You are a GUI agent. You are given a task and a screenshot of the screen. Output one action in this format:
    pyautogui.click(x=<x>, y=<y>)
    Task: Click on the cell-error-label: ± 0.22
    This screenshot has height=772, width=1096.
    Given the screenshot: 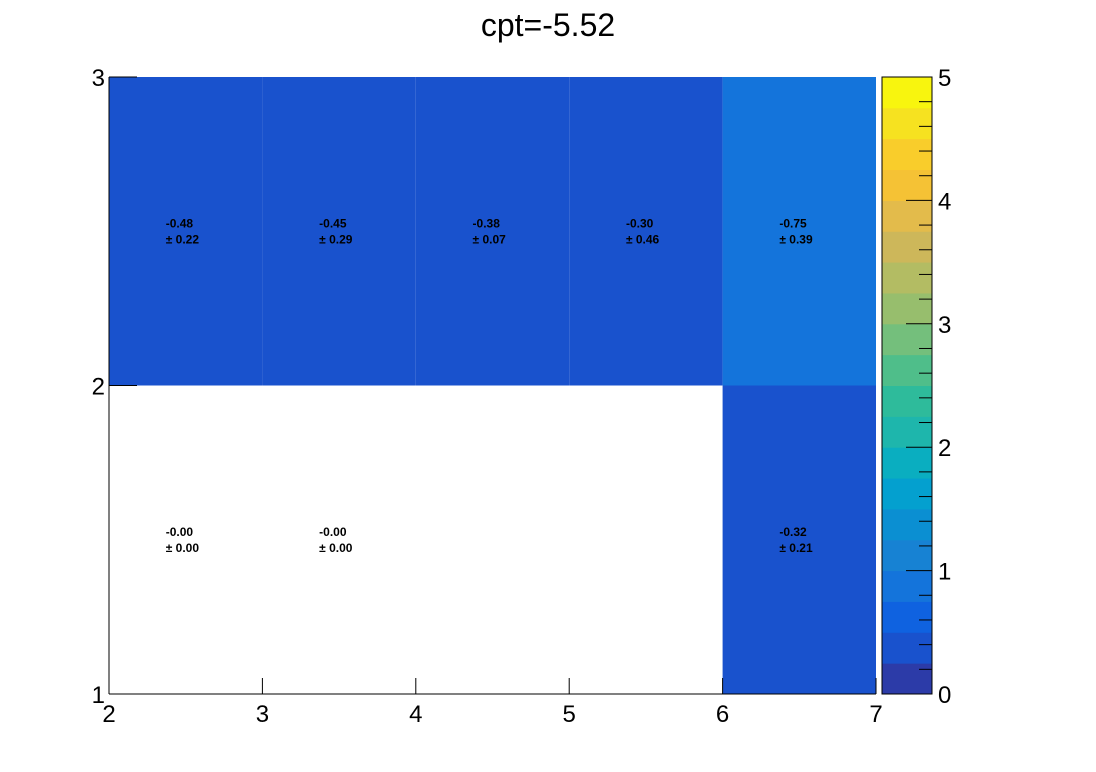 What is the action you would take?
    pyautogui.click(x=183, y=239)
    